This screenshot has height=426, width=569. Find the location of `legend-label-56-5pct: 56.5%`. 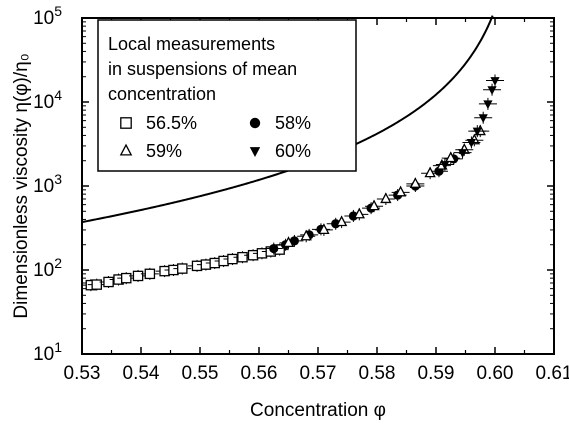

legend-label-56-5pct: 56.5% is located at coordinates (171, 123).